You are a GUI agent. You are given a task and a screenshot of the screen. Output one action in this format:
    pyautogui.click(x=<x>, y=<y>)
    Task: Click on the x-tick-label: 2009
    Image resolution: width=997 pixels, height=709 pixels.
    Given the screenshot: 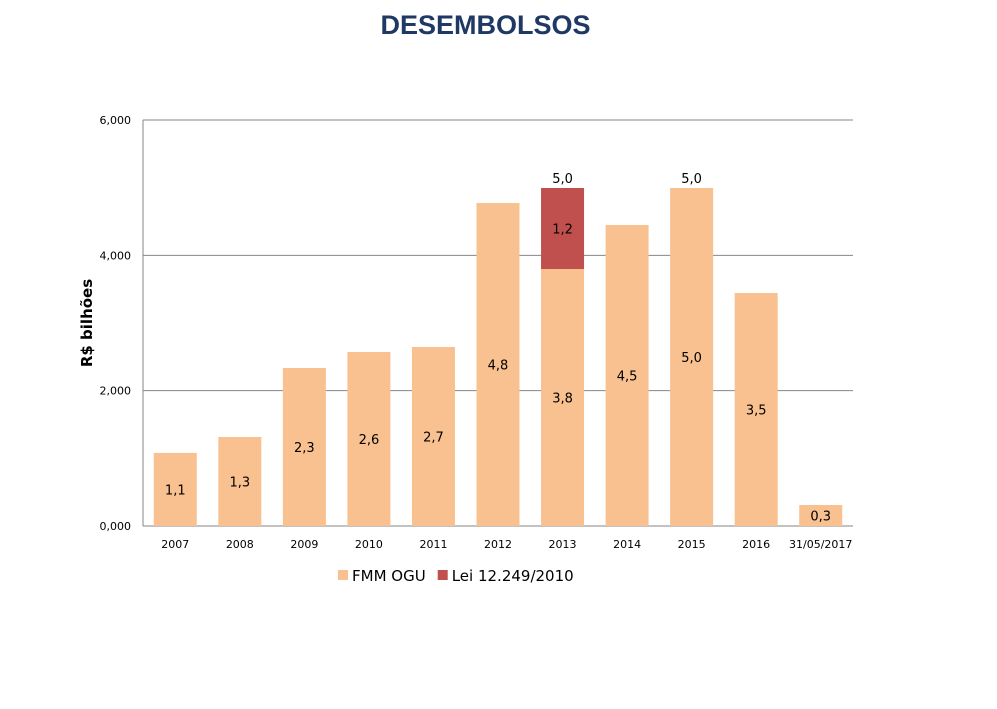 What is the action you would take?
    pyautogui.click(x=304, y=544)
    